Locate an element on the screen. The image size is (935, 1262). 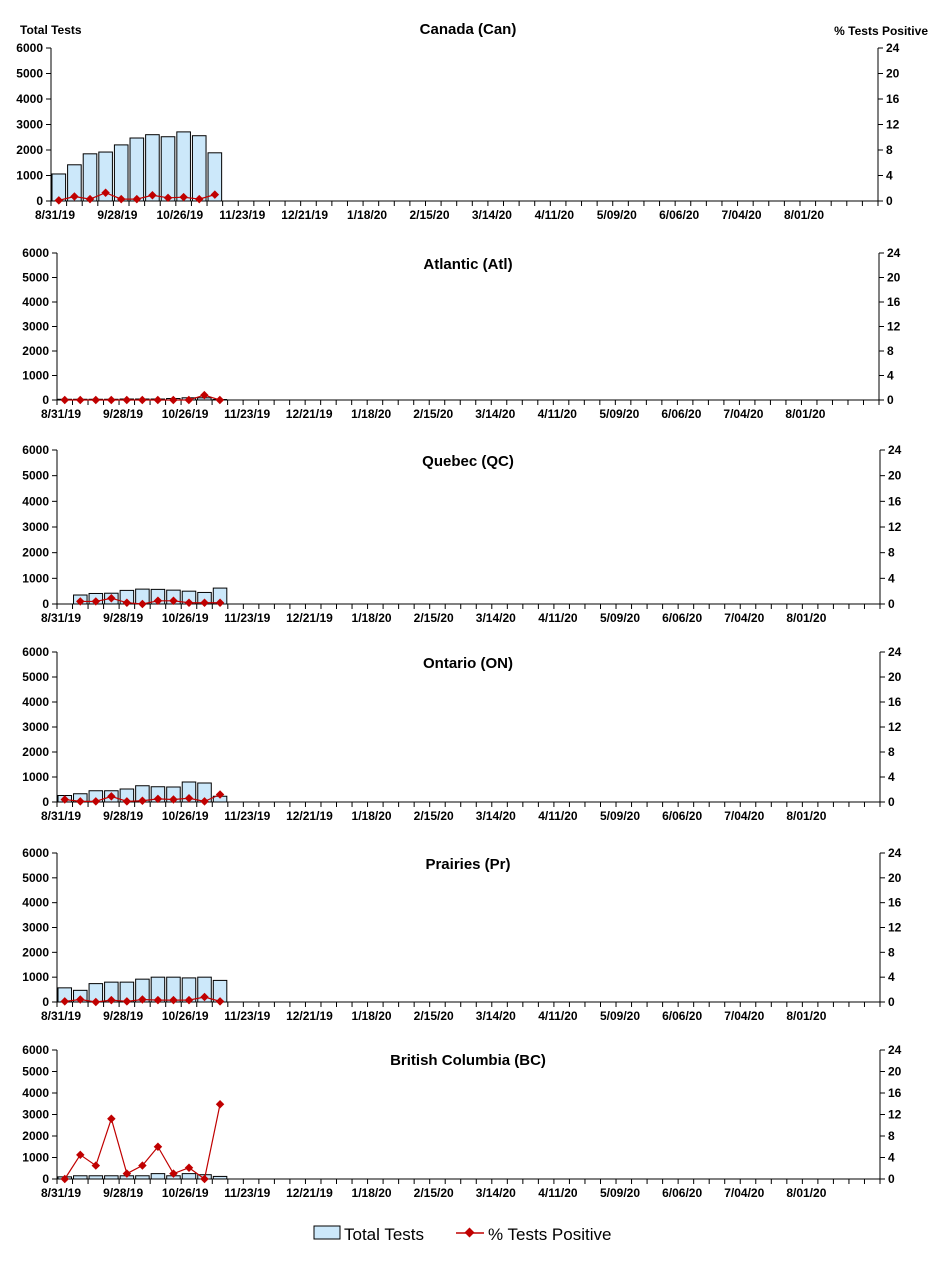
x-tick-label: 11/23/19 is located at coordinates (247, 816).